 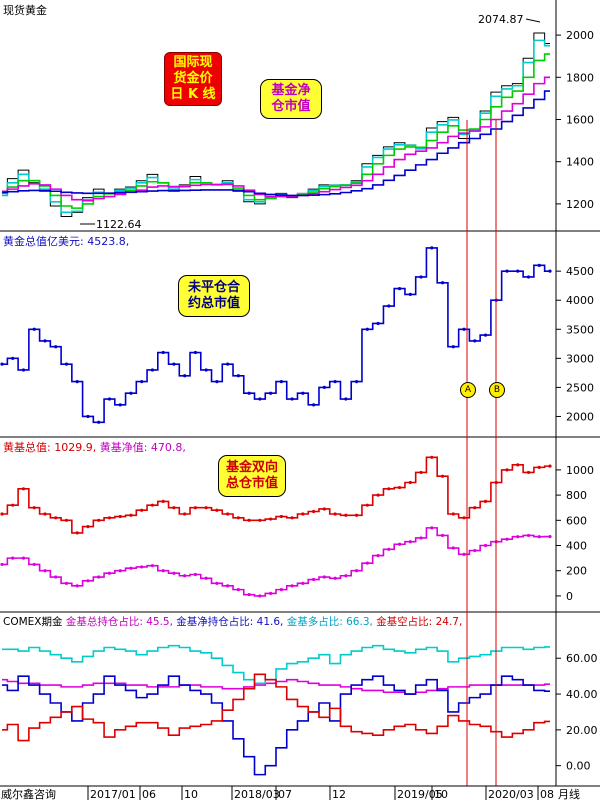 I want to click on panel3-series1-name: 黄基总值, so click(x=25, y=447).